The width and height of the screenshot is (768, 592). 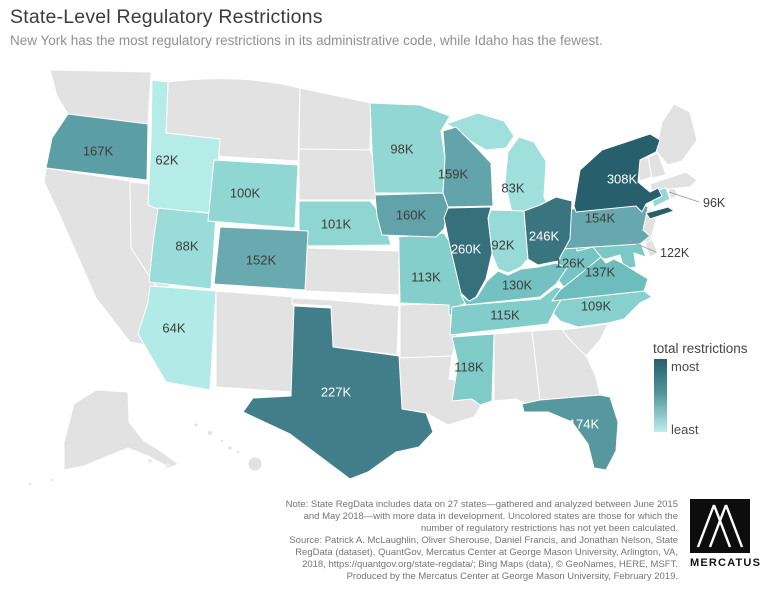 I want to click on state-co, so click(x=261, y=258).